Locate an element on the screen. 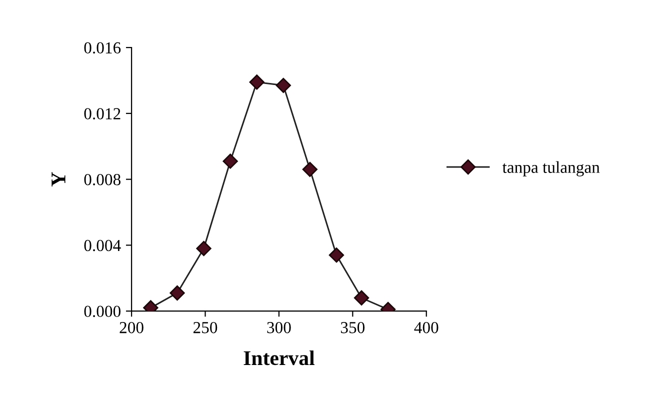  x-tick-label: 400 is located at coordinates (426, 328).